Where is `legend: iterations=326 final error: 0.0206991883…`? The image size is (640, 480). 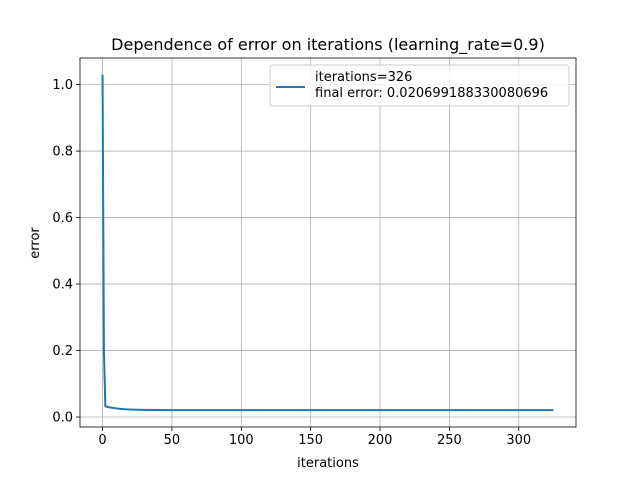 legend: iterations=326 final error: 0.0206991883… is located at coordinates (419, 85).